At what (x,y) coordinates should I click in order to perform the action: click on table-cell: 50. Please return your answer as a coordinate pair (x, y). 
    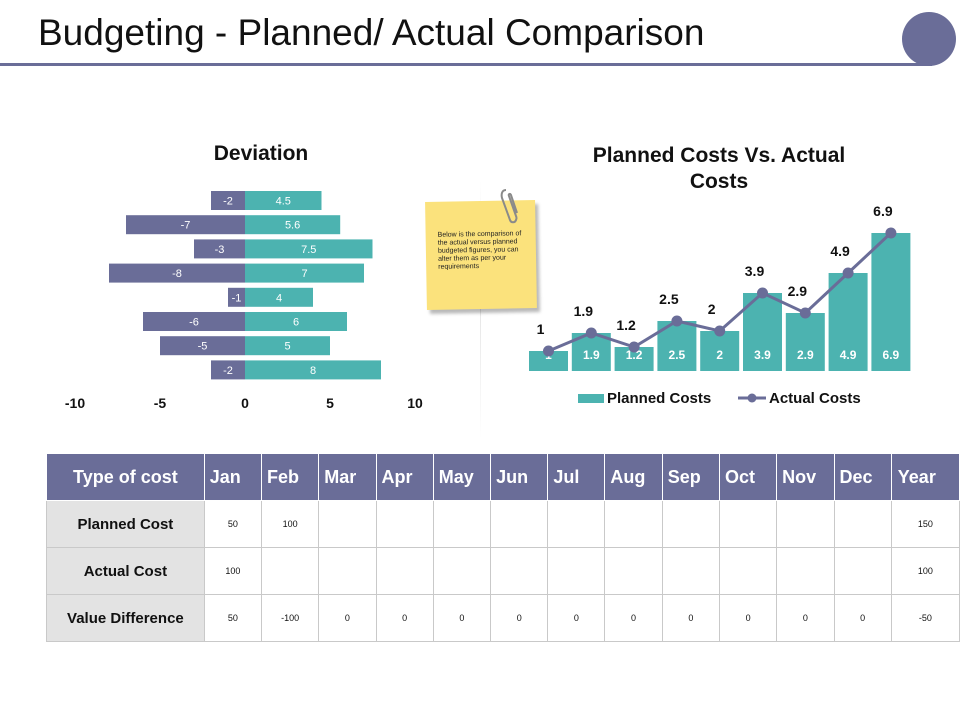
    Looking at the image, I should click on (233, 618).